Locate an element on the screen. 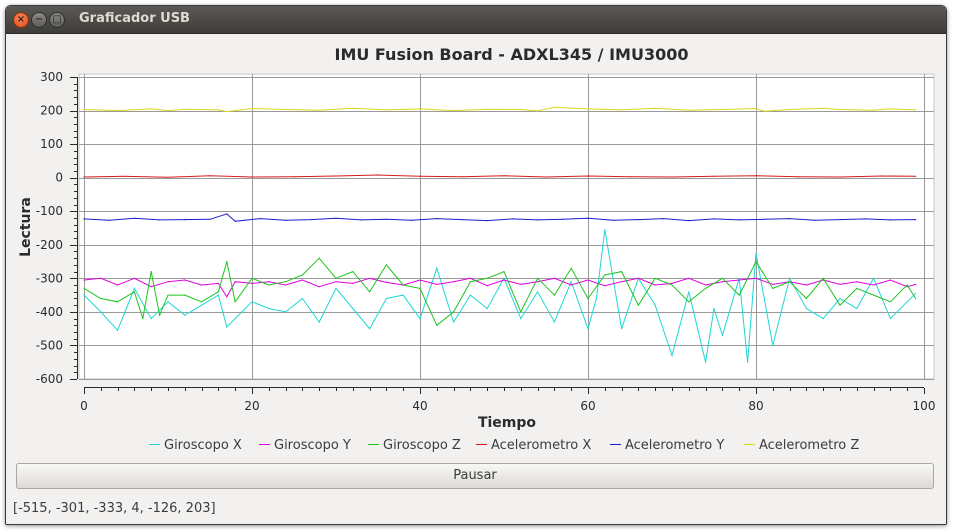 Image resolution: width=954 pixels, height=530 pixels. legend-label: Acelerometro X is located at coordinates (541, 445).